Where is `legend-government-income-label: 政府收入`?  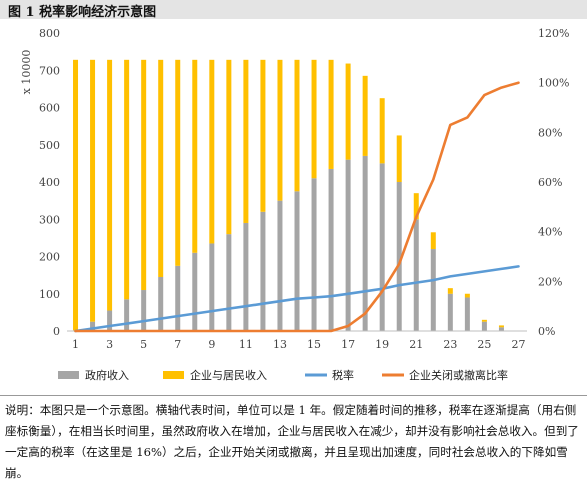
legend-government-income-label: 政府收入 is located at coordinates (107, 375).